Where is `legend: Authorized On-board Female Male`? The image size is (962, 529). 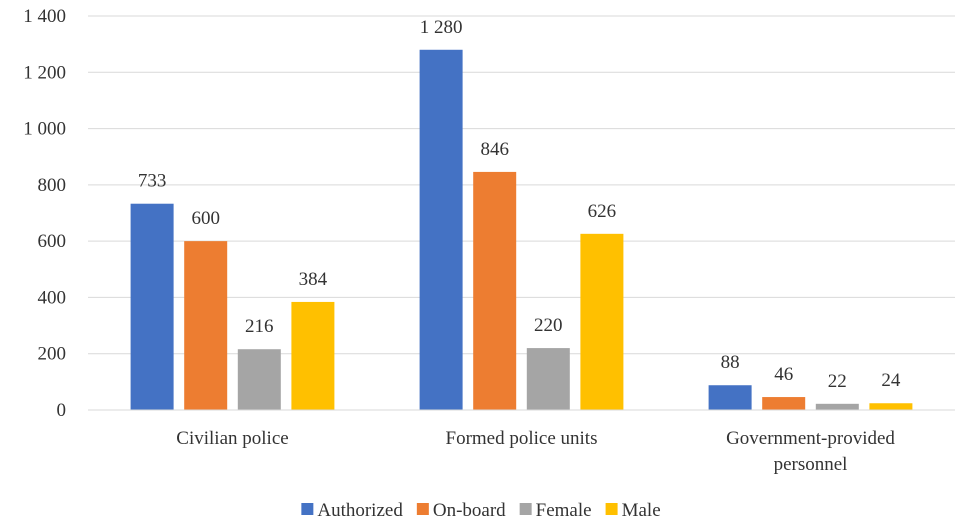 legend: Authorized On-board Female Male is located at coordinates (481, 510).